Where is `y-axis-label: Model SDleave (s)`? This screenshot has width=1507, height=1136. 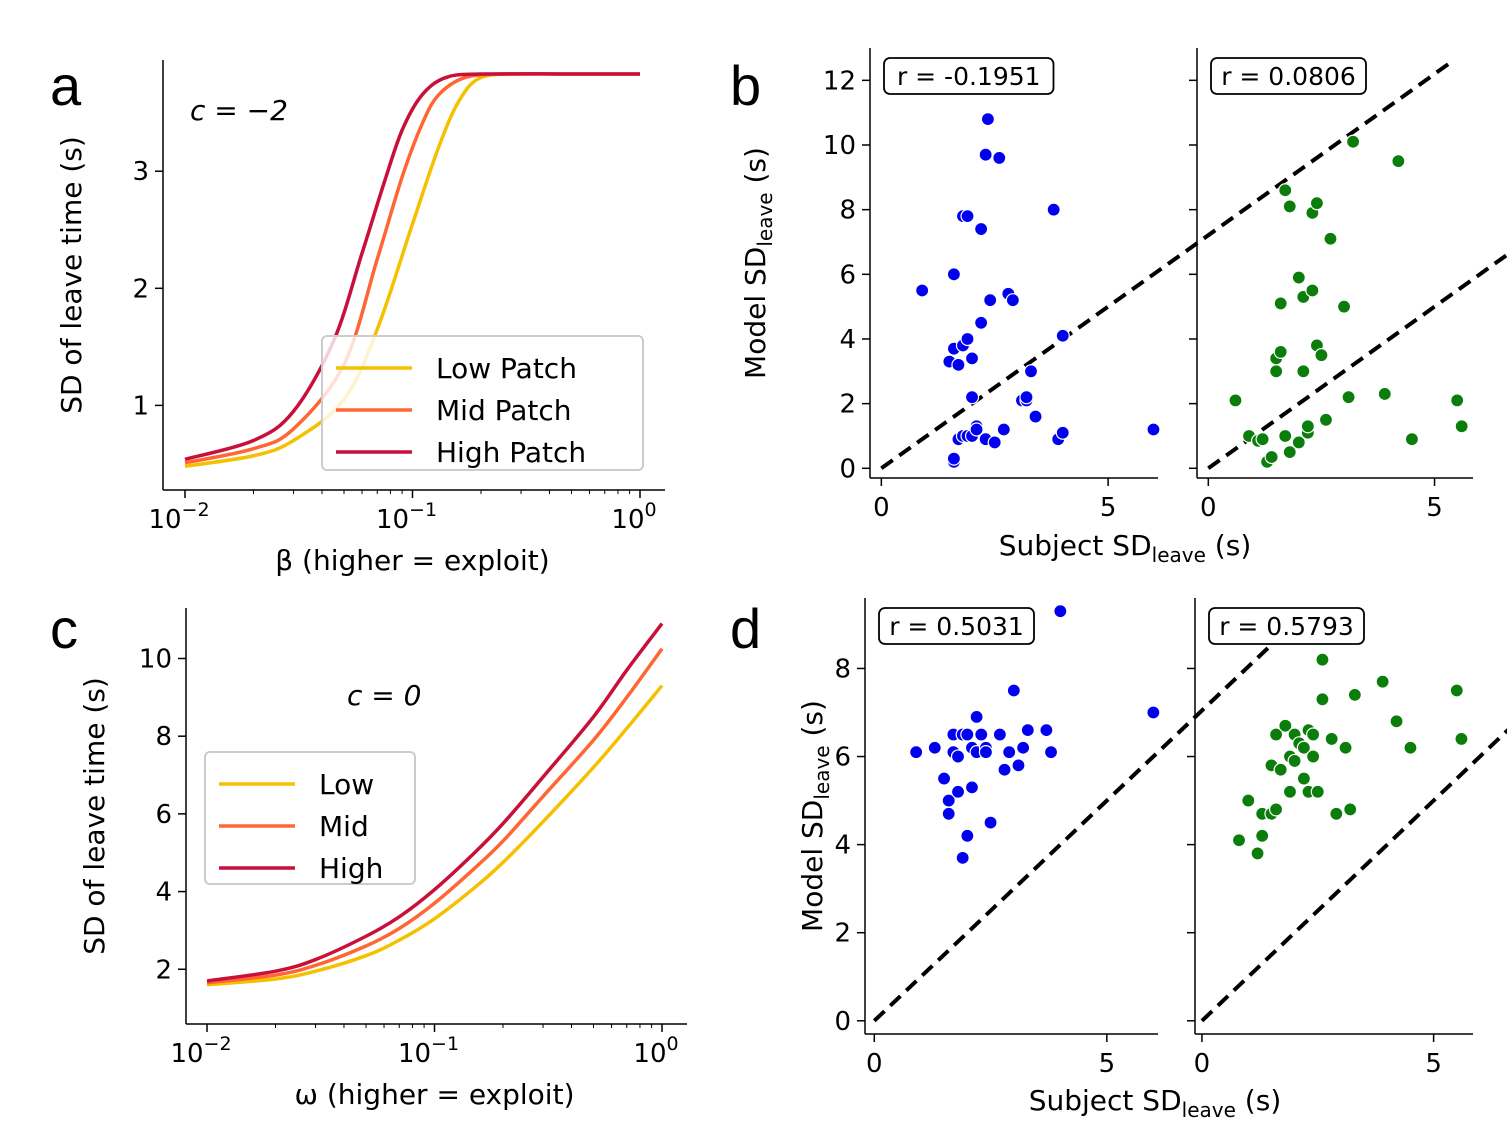
y-axis-label: Model SDleave (s) is located at coordinates (758, 263).